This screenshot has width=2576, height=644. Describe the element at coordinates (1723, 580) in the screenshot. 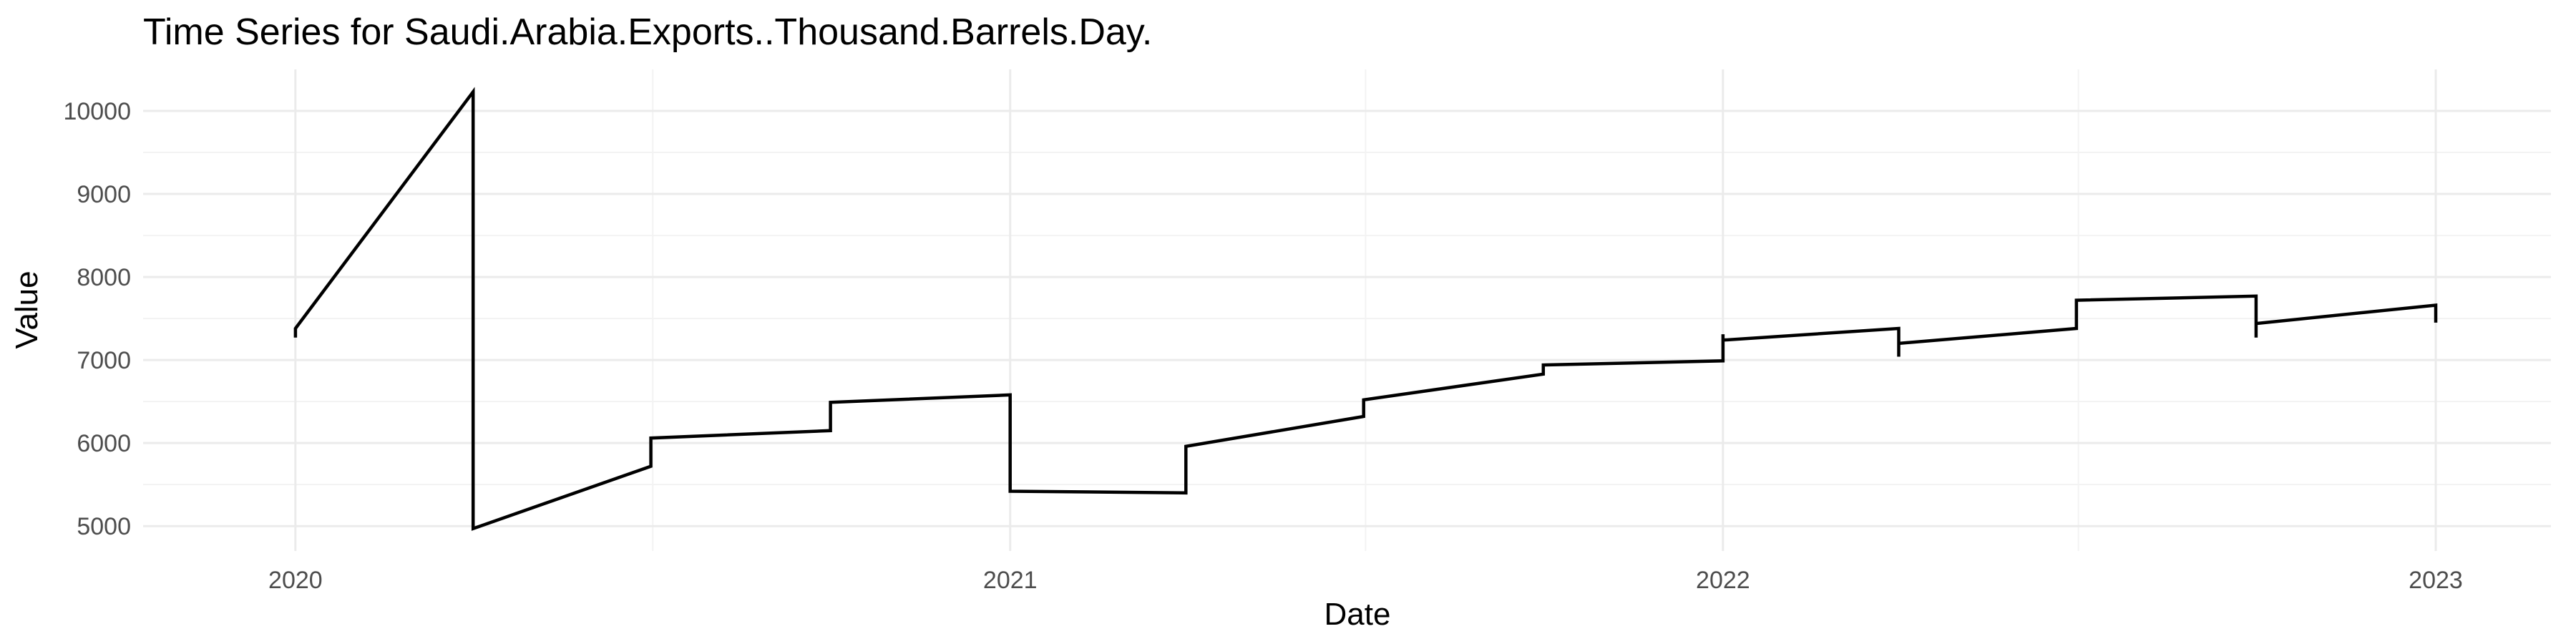

I see `x-tick-label: 2022` at that location.